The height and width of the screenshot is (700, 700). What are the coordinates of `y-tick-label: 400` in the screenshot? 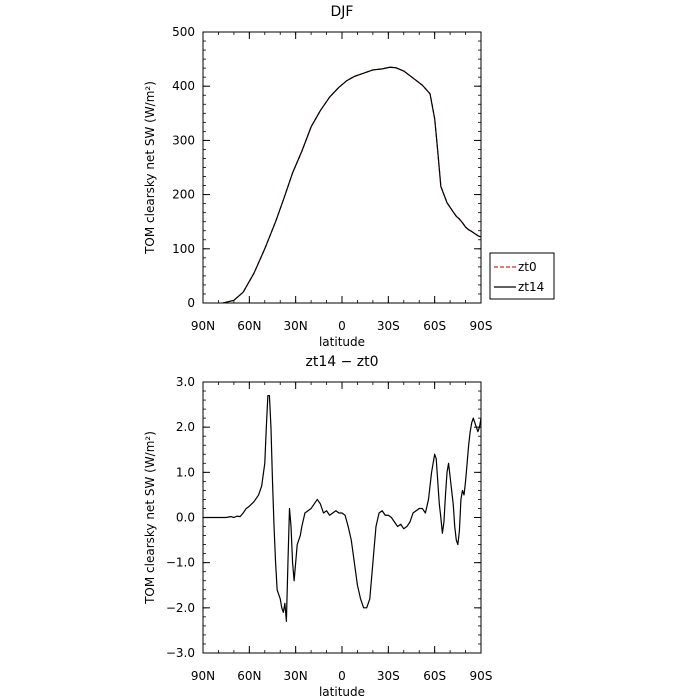 It's located at (183, 86).